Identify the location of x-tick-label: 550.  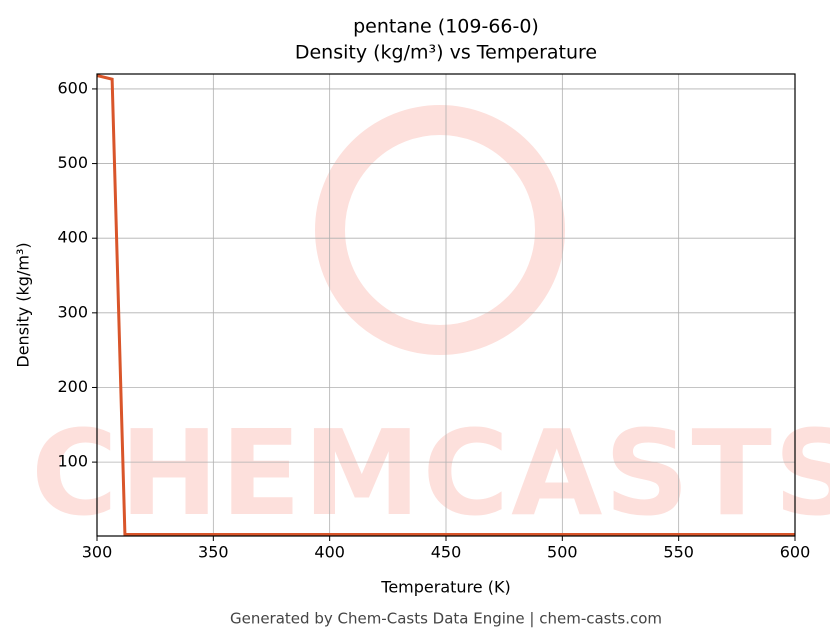
(678, 552).